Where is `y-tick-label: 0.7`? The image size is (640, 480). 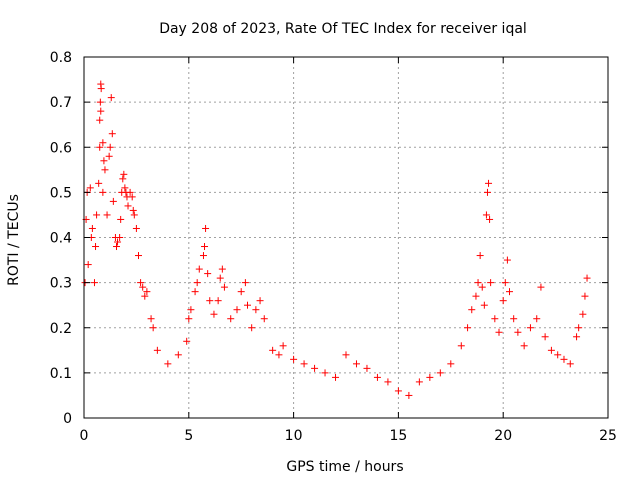 y-tick-label: 0.7 is located at coordinates (61, 103).